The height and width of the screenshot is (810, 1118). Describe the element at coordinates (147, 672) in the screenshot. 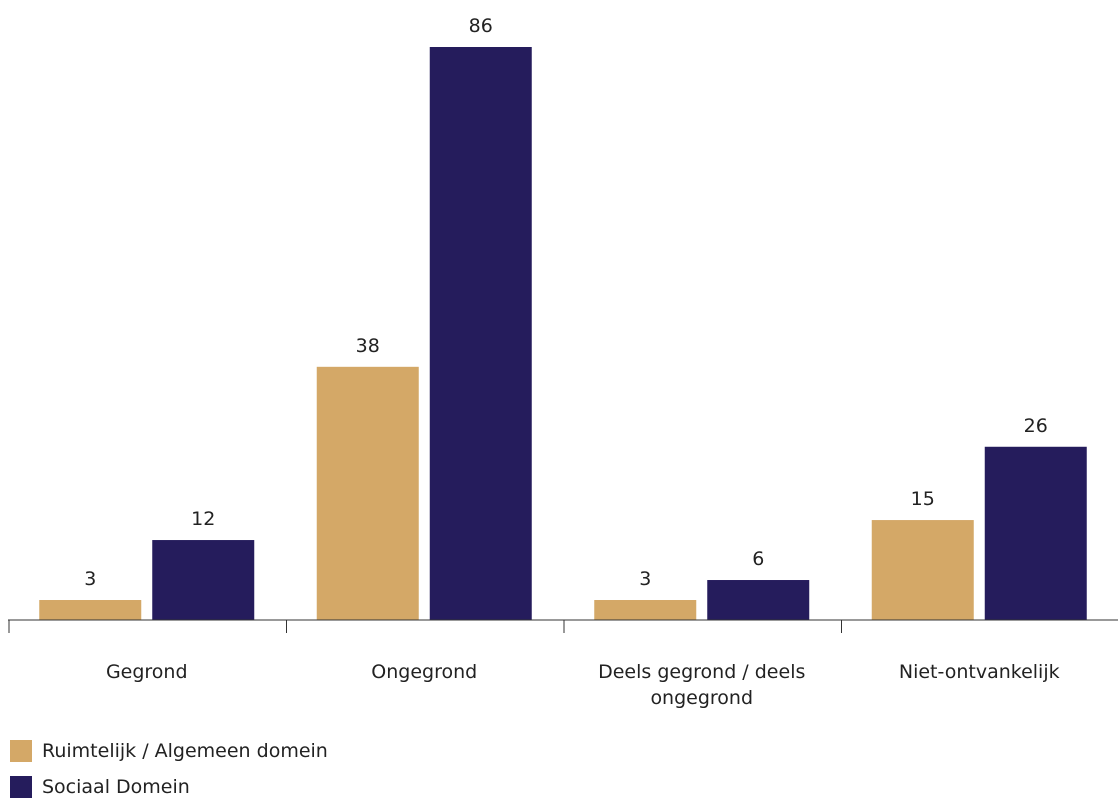

I see `x-tick-label-1: Gegrond` at that location.